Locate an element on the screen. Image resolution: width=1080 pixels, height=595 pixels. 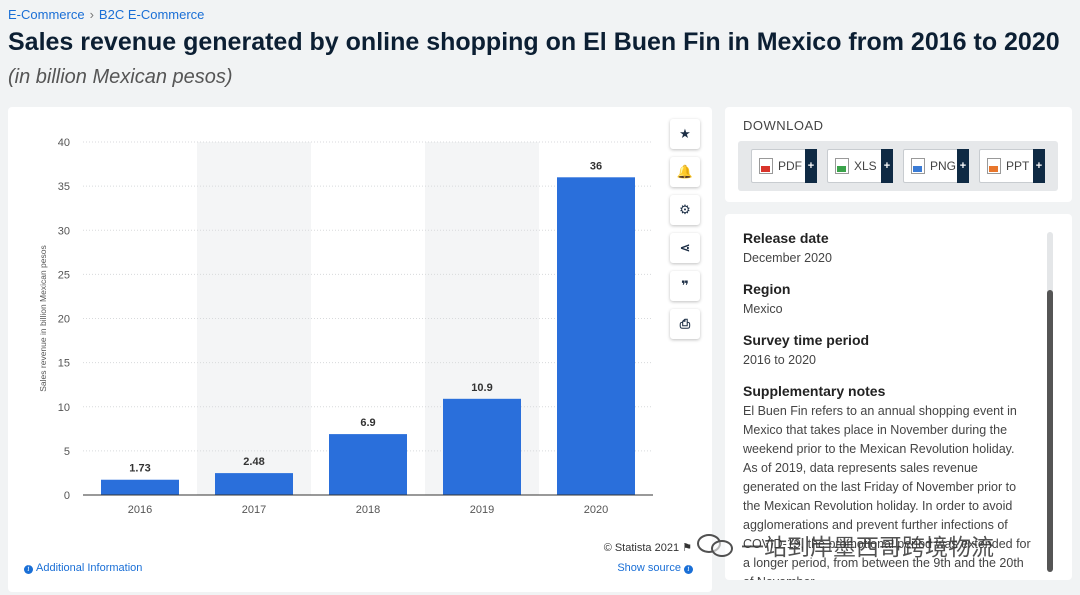
share-icon: ⋖ is located at coordinates (685, 247).